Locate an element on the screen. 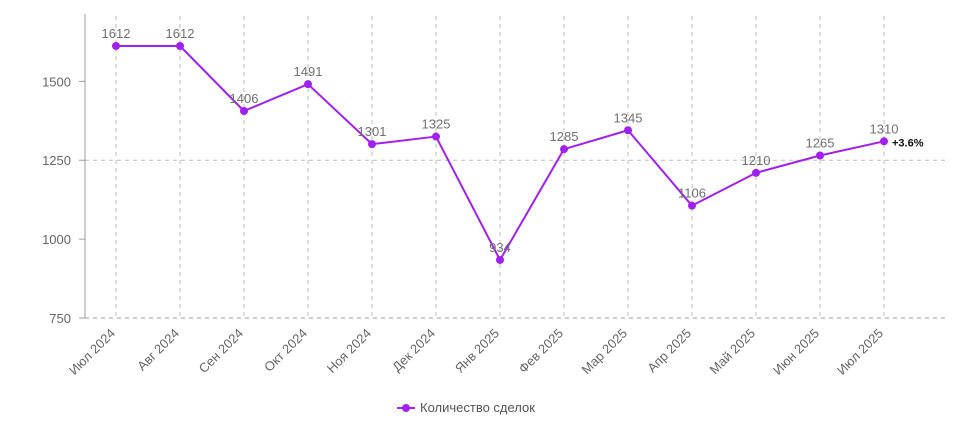 Image resolution: width=960 pixels, height=422 pixels. legend-label: Количество сделок is located at coordinates (477, 407).